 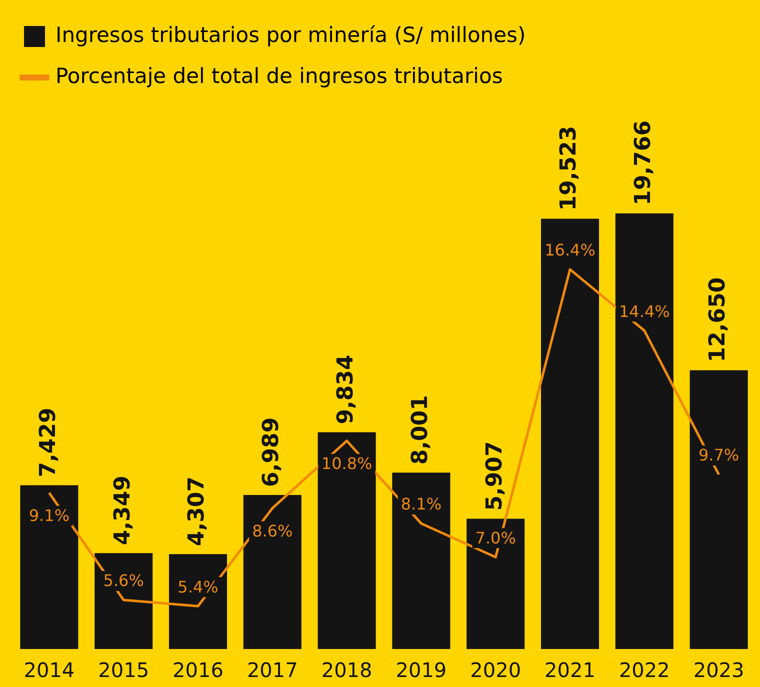 What do you see at coordinates (643, 163) in the screenshot?
I see `data-label: 19,766` at bounding box center [643, 163].